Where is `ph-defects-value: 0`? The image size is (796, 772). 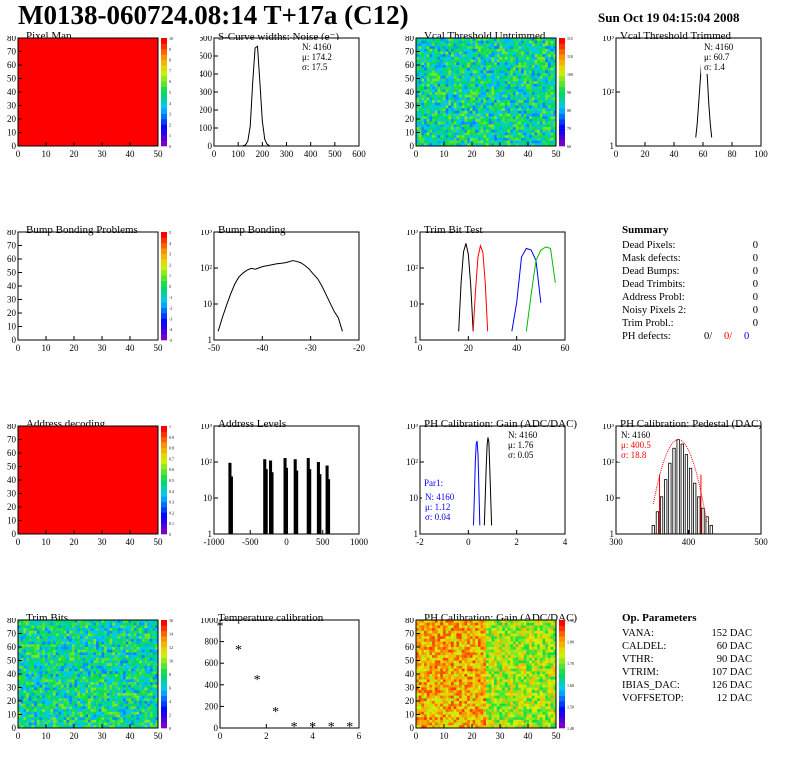 ph-defects-value: 0 is located at coordinates (747, 336).